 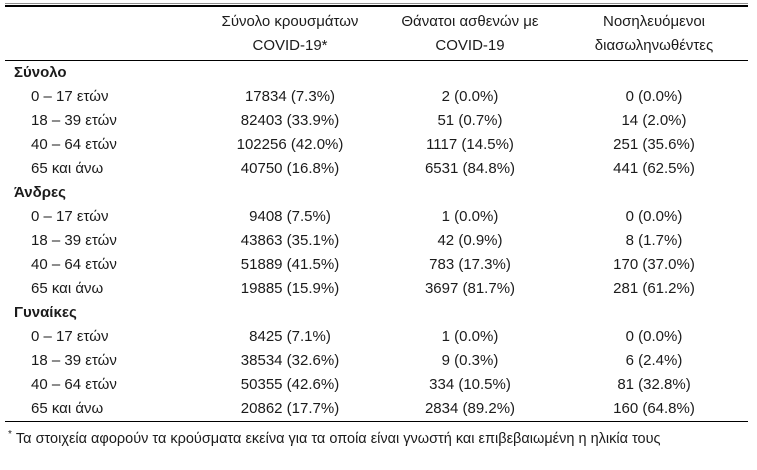 I want to click on corner-cell, so click(x=102, y=33).